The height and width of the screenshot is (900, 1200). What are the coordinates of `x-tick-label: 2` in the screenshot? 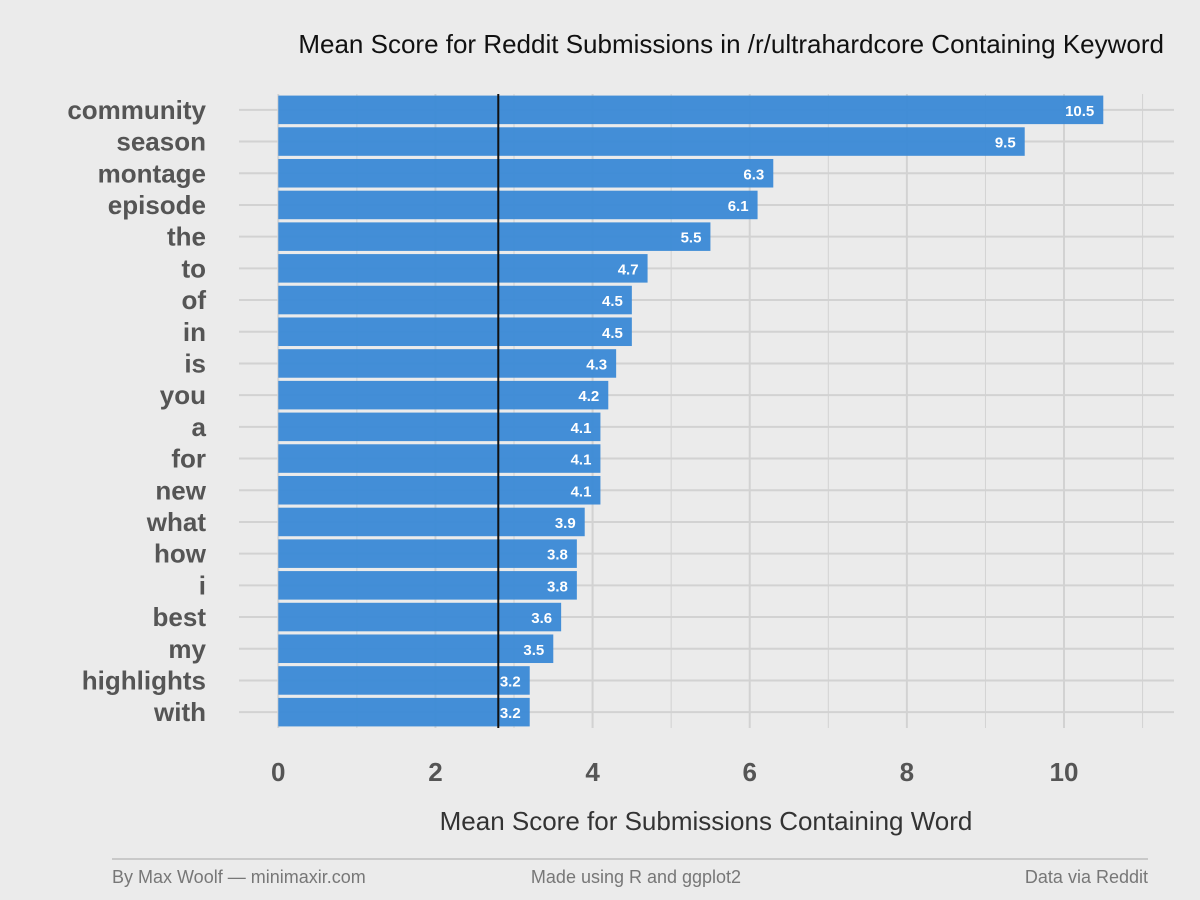 It's located at (435, 772).